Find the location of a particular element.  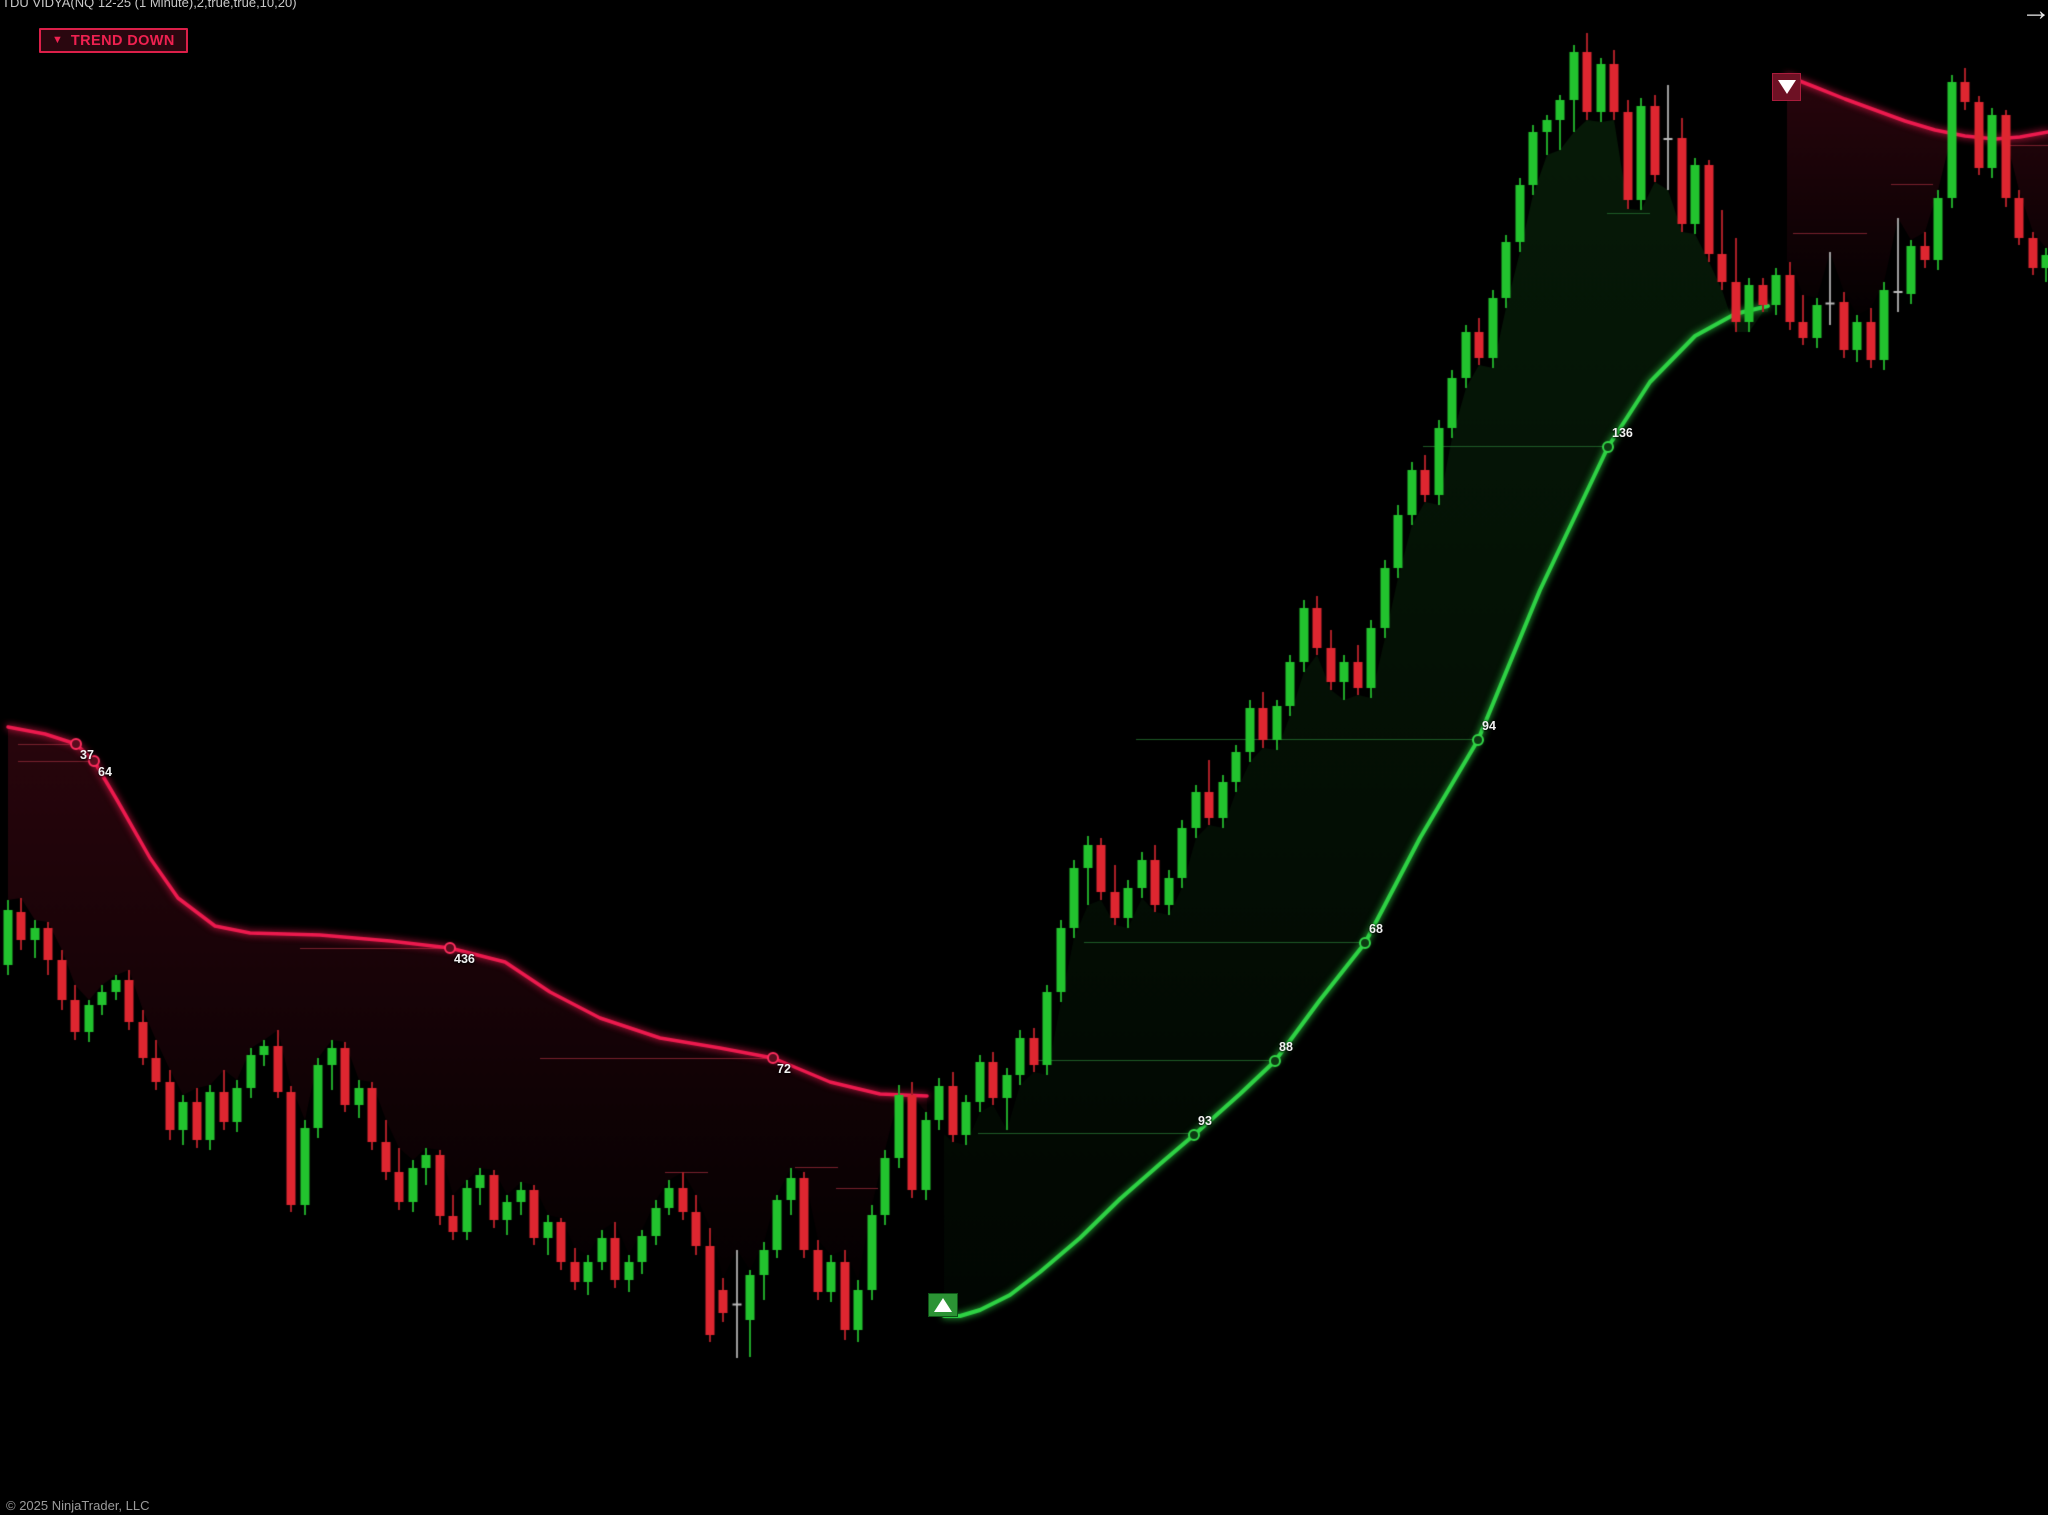

down-trend-marker-label: 64 is located at coordinates (105, 772).